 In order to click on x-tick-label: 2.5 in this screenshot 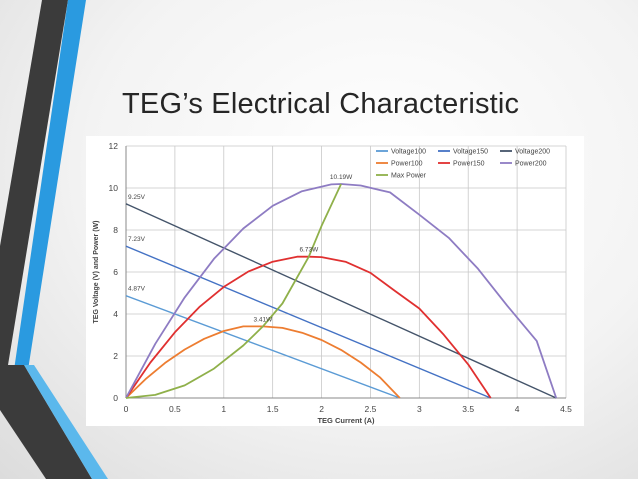, I will do `click(371, 409)`.